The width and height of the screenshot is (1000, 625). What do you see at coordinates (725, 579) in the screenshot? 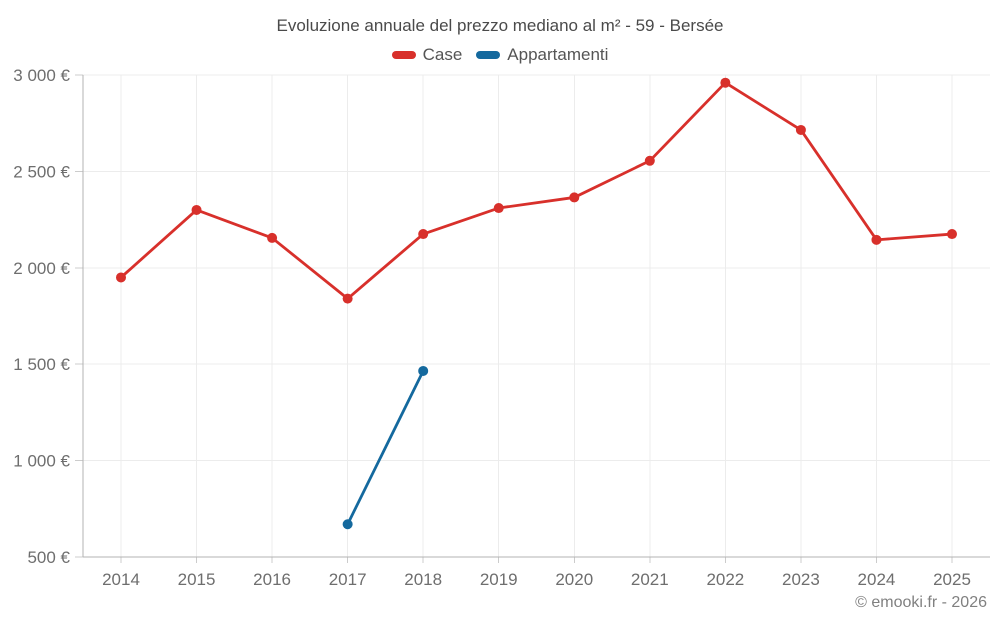
I see `x-axis-label-2022: 2022` at bounding box center [725, 579].